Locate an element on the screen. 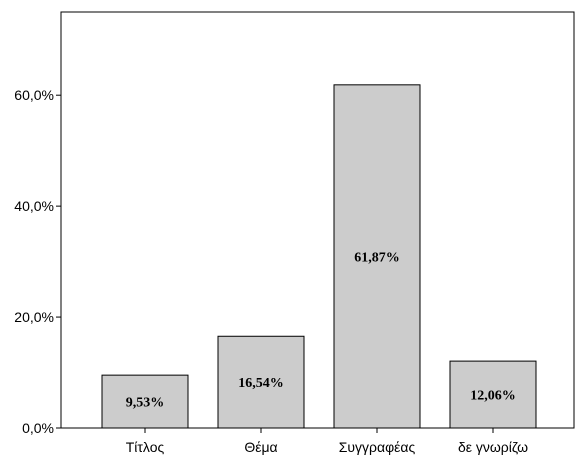 This screenshot has width=587, height=464. x-axis: Τίτλος Θέμα Συγγραφέας δε γνωρίζω is located at coordinates (327, 441).